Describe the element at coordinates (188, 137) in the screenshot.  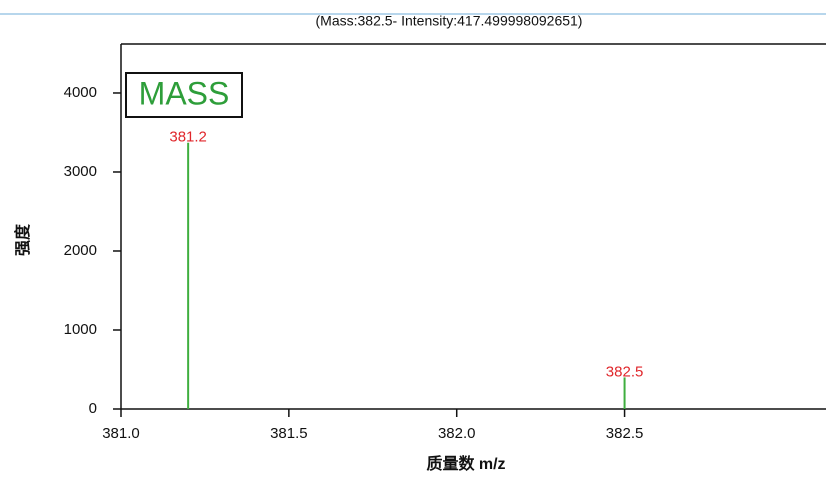
I see `peak-label: 381.2` at that location.